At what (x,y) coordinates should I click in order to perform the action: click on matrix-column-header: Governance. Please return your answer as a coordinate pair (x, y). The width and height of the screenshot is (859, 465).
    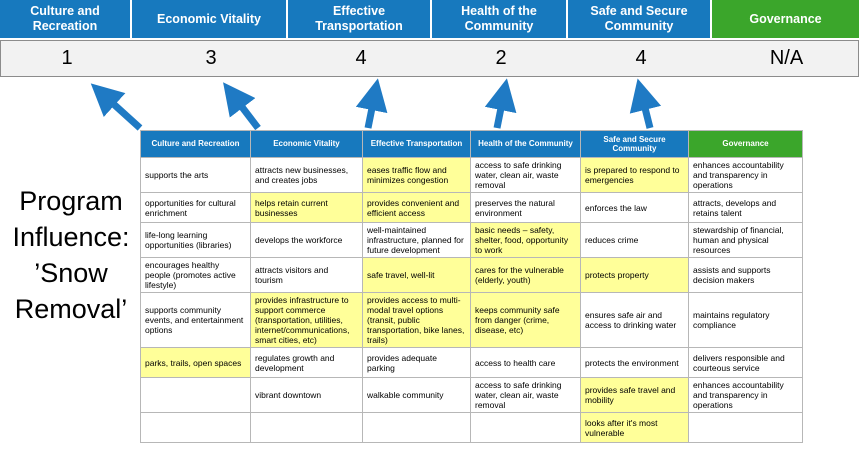
    Looking at the image, I should click on (745, 144).